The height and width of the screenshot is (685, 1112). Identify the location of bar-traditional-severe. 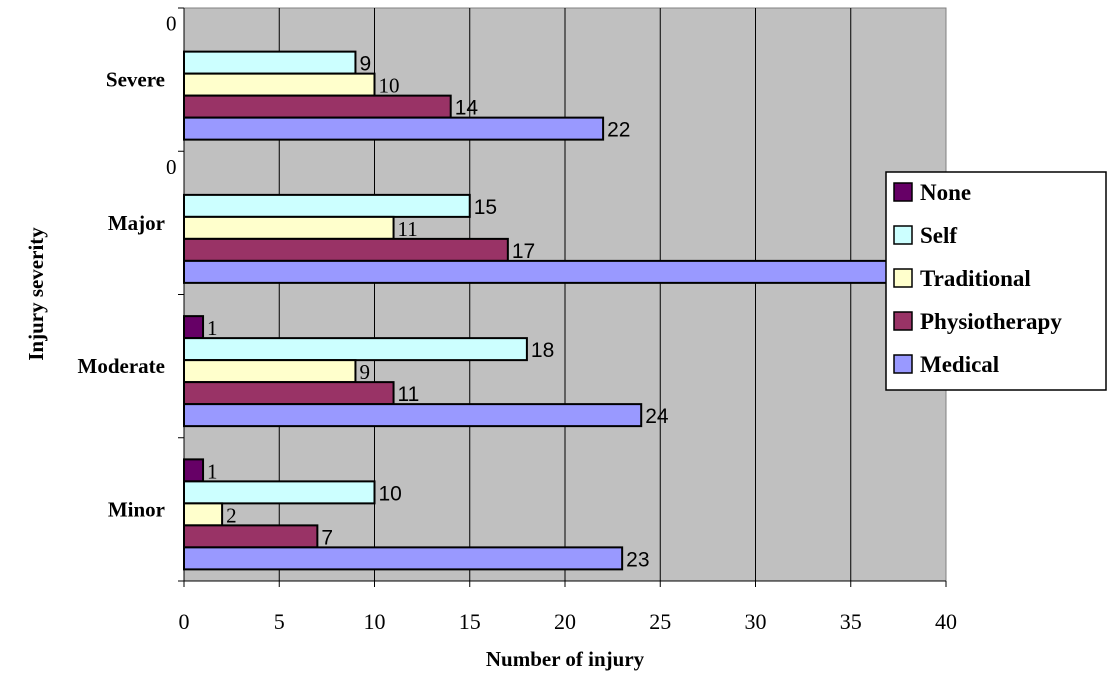
(279, 84).